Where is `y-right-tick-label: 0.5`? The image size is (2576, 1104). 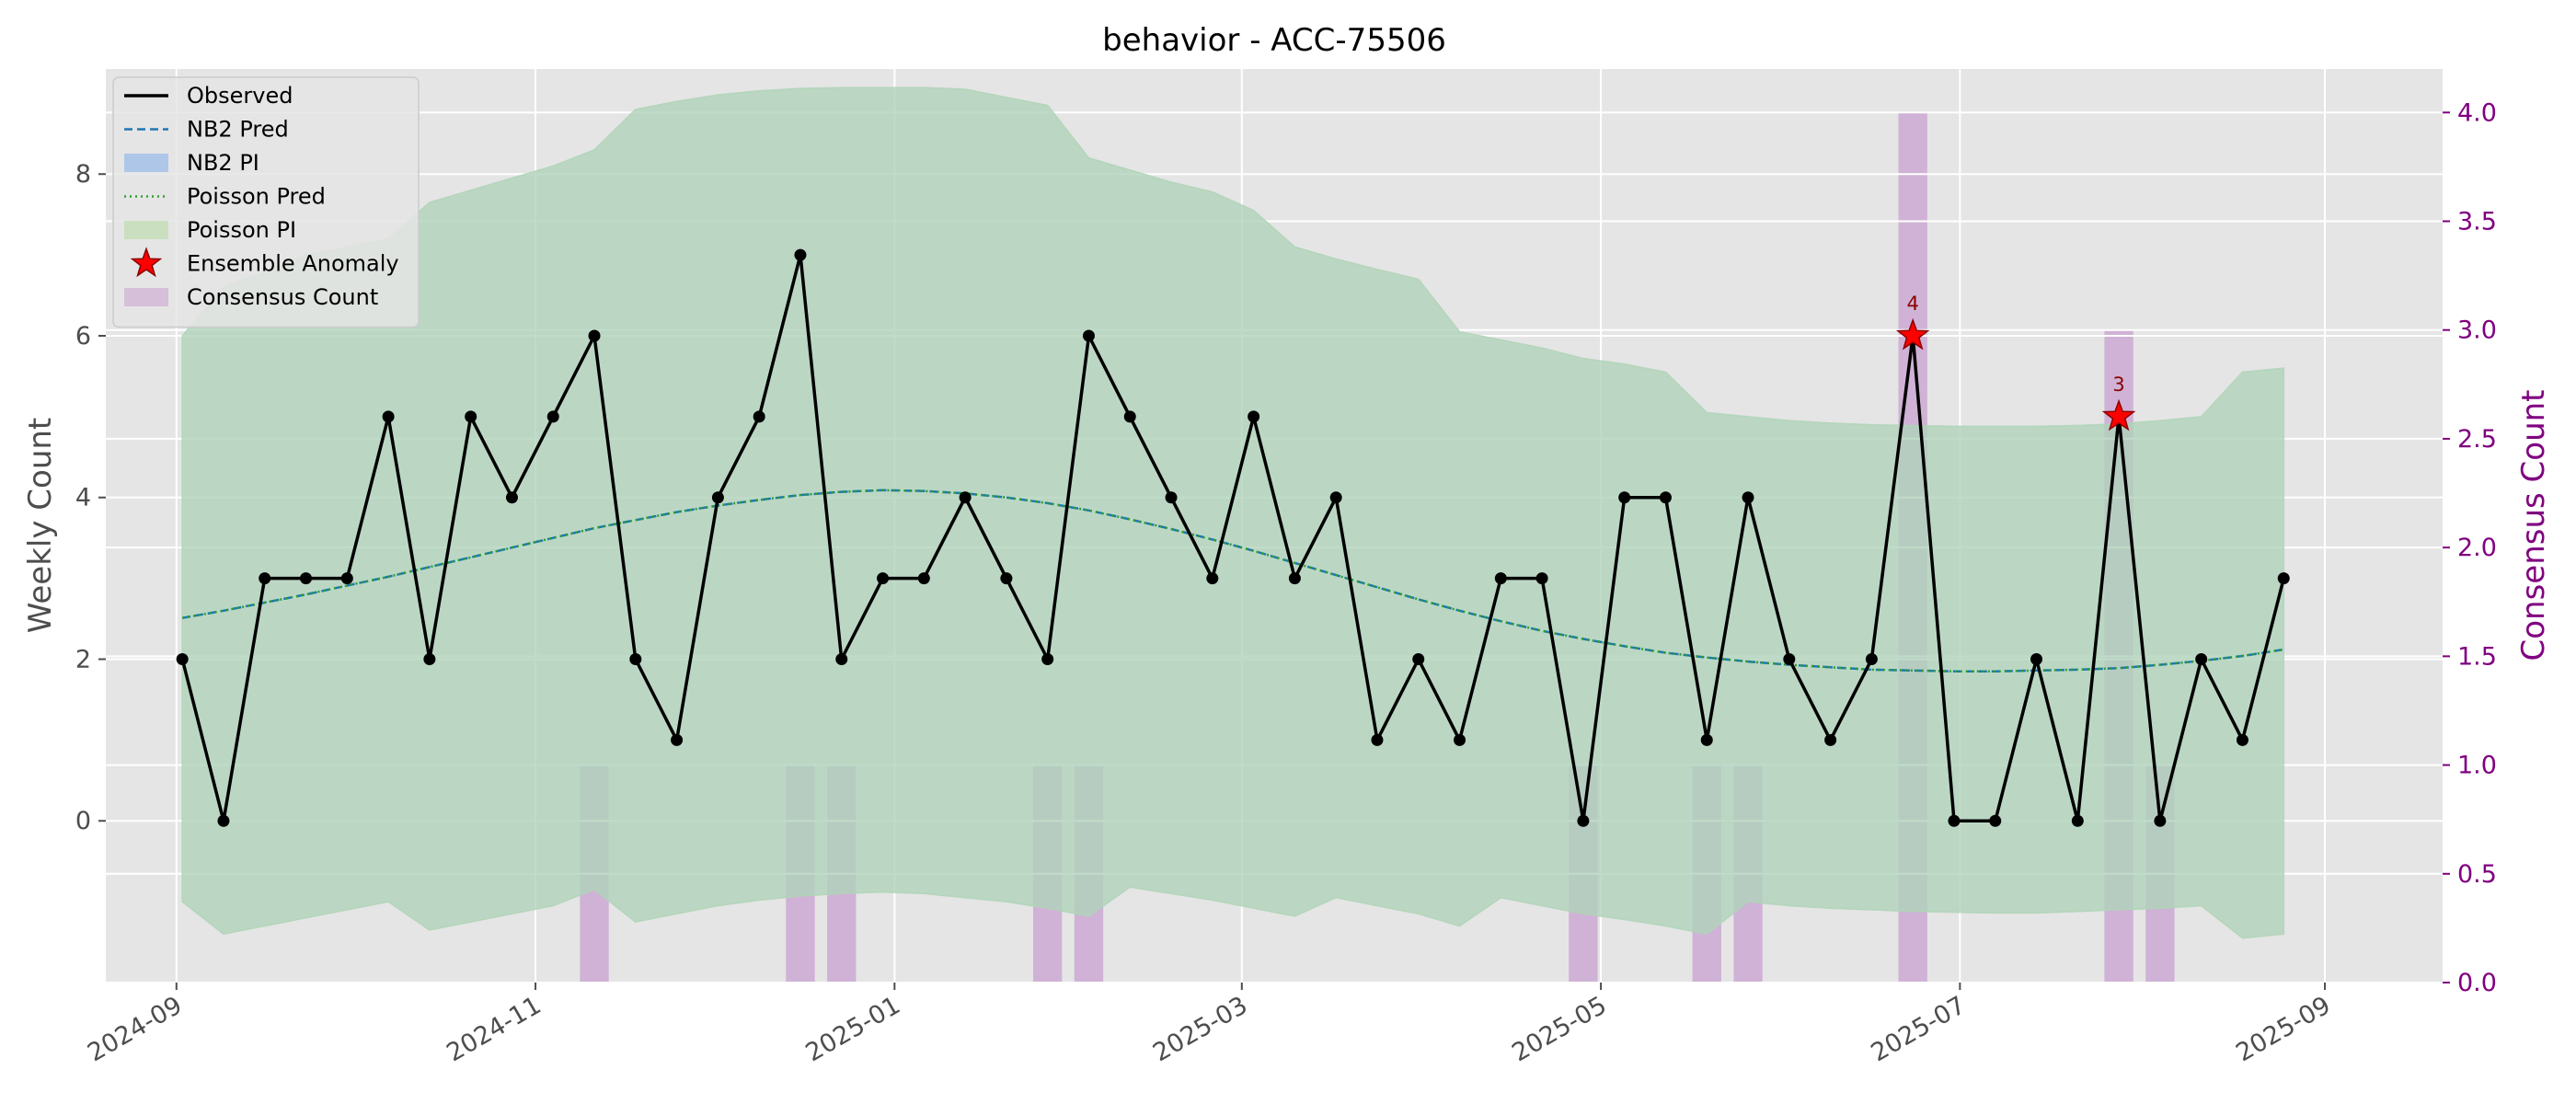
y-right-tick-label: 0.5 is located at coordinates (2477, 874).